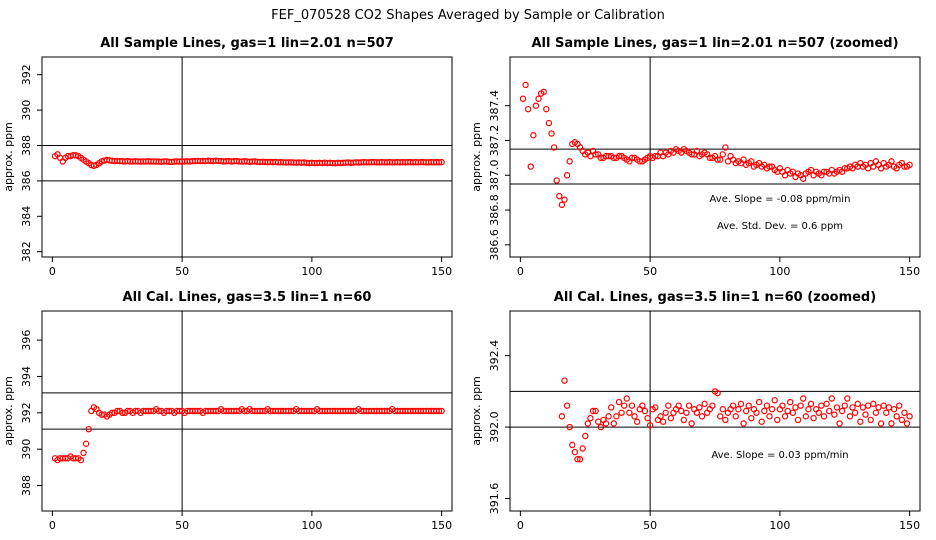 Image resolution: width=936 pixels, height=540 pixels. I want to click on x-tick-label: 100, so click(311, 271).